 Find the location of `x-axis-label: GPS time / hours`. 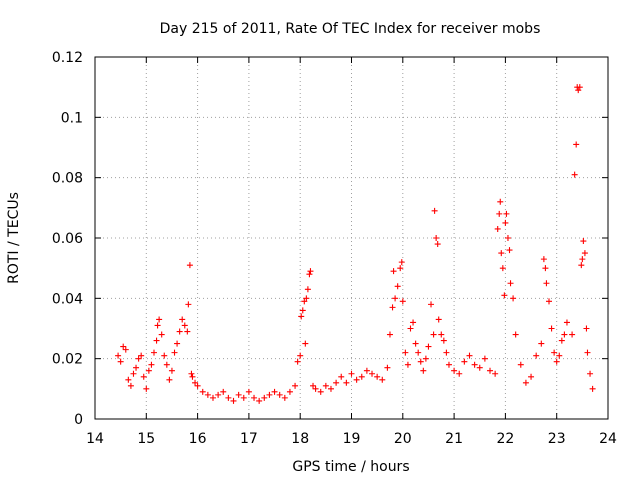

x-axis-label: GPS time / hours is located at coordinates (350, 467).